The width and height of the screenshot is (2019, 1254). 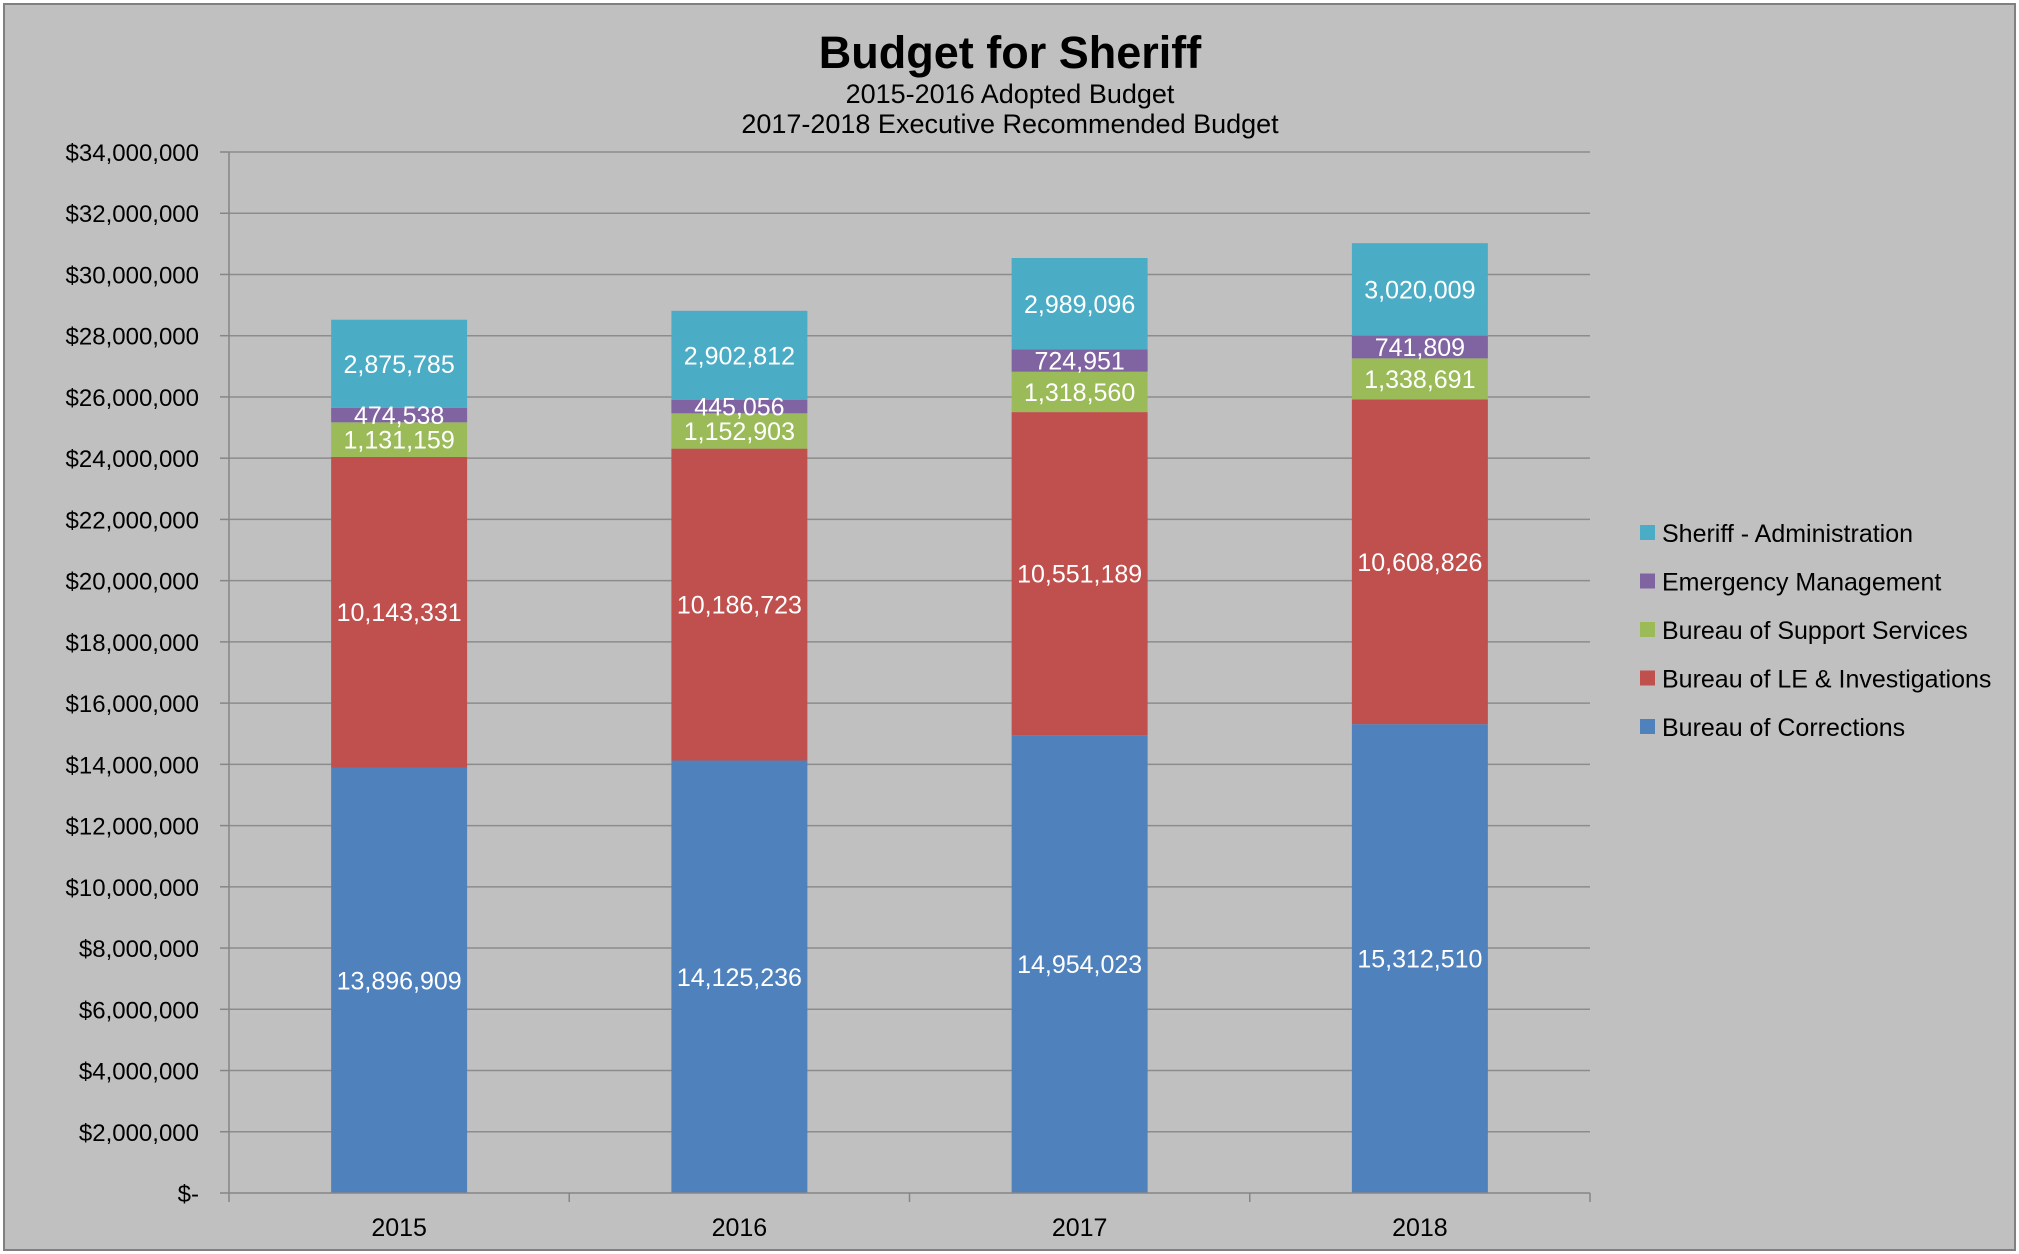 I want to click on y-tick-label: $10,000,000, so click(x=132, y=888).